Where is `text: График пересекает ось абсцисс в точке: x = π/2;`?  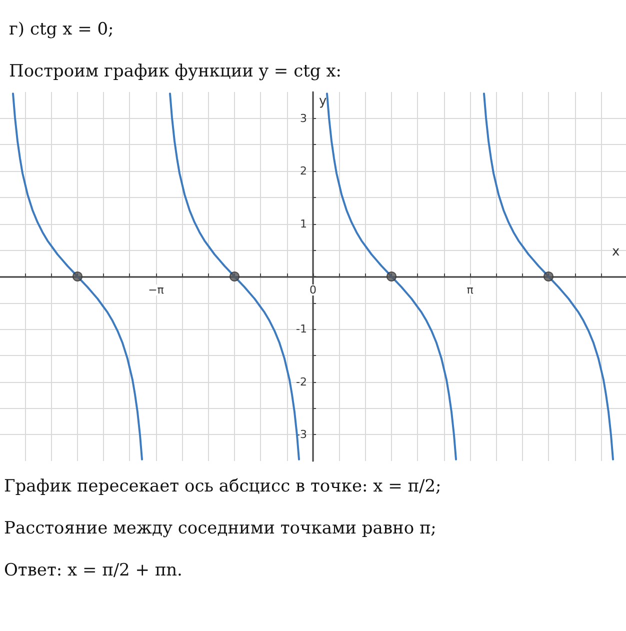 text: График пересекает ось абсцисс в точке: x = π/2; is located at coordinates (223, 486).